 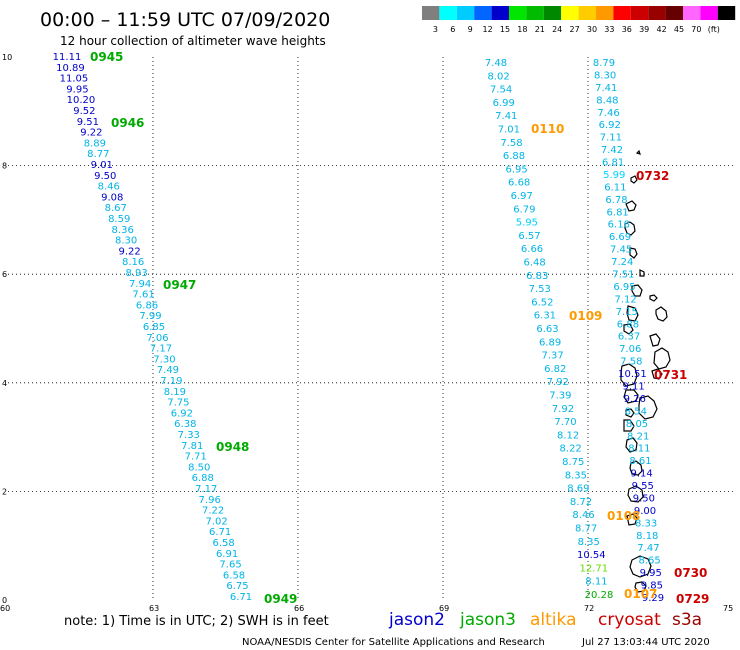 What do you see at coordinates (575, 29) in the screenshot?
I see `scale-label: 27` at bounding box center [575, 29].